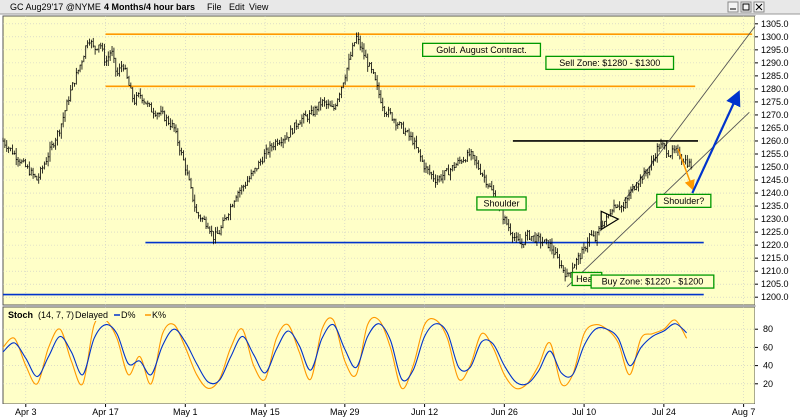  Describe the element at coordinates (775, 89) in the screenshot. I see `price-tick-label: 1280.0` at that location.